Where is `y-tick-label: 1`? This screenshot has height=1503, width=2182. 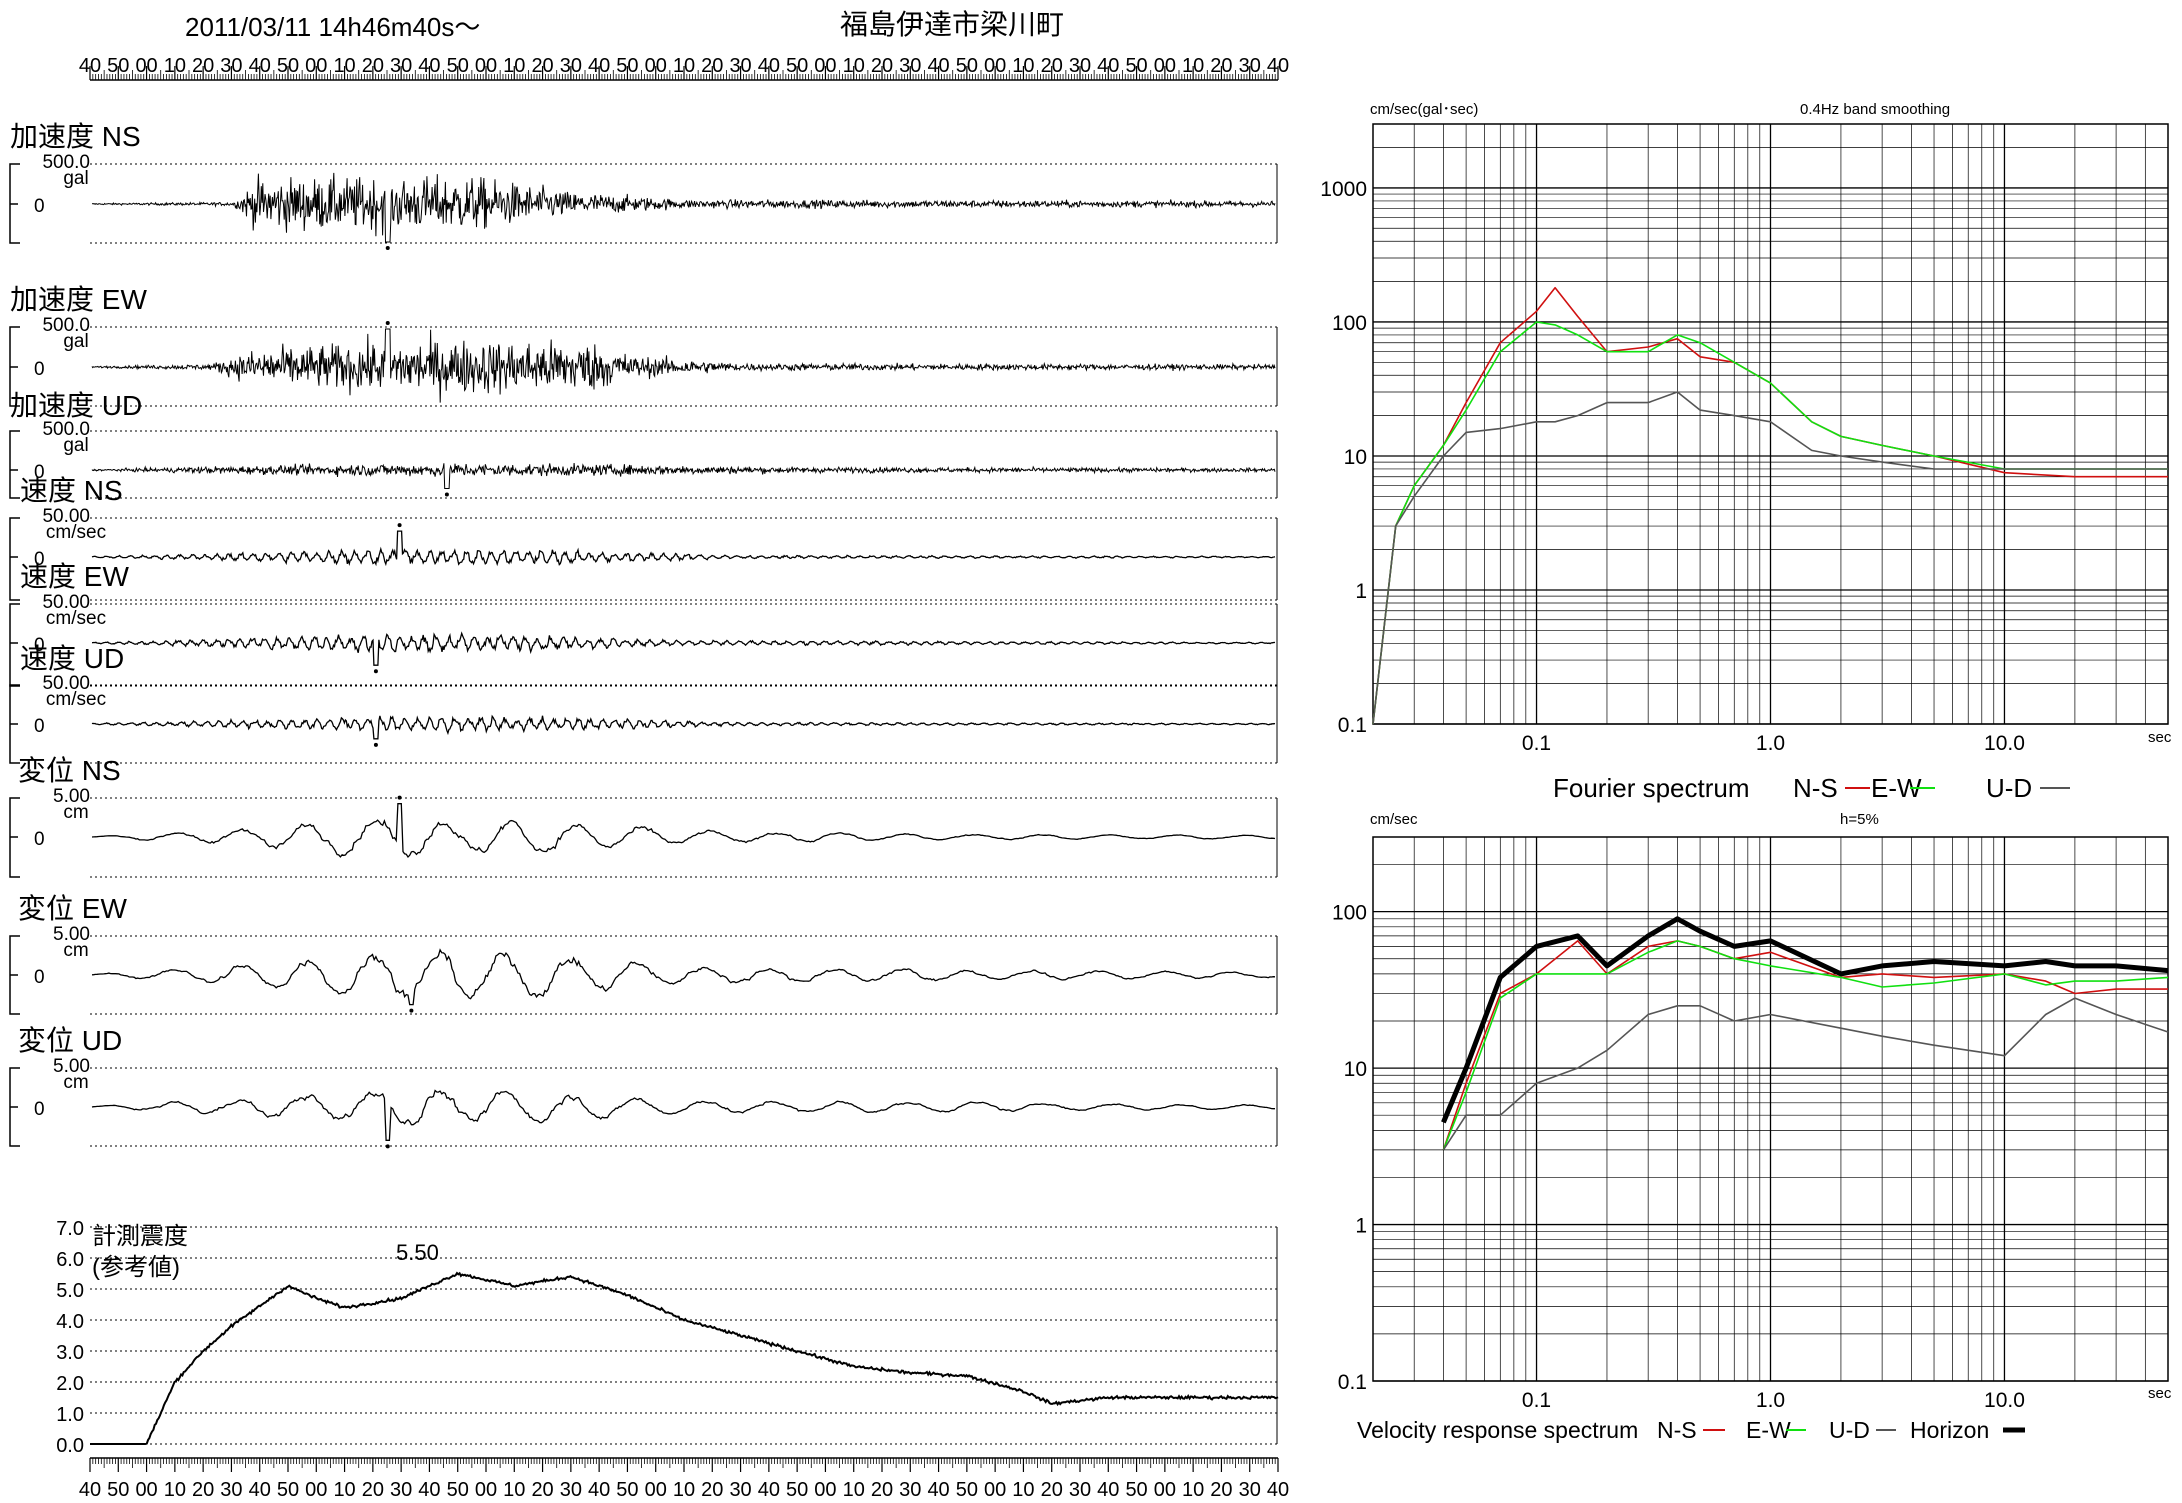 y-tick-label: 1 is located at coordinates (1361, 591).